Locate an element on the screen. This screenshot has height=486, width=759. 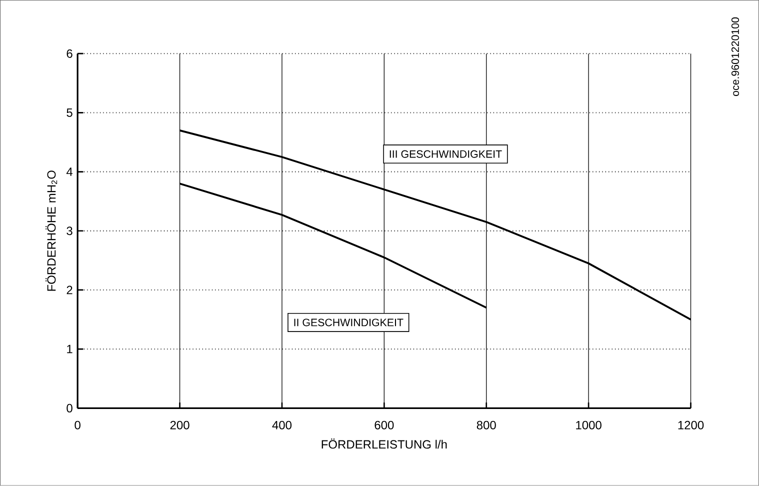
x-axis-title: FÖRDERLEISTUNG l/h is located at coordinates (384, 443).